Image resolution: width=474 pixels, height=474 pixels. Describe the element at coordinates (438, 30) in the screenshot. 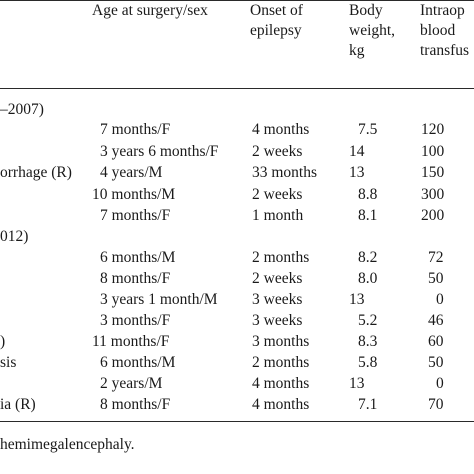

I see `header-intraop-line2: blood` at that location.